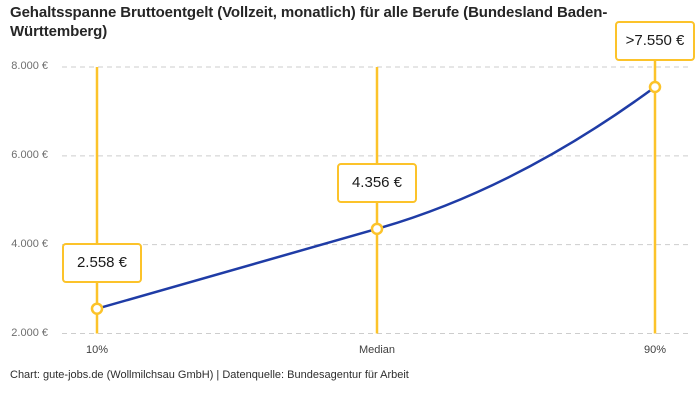  Describe the element at coordinates (377, 350) in the screenshot. I see `x-axis-tick-label: Median` at that location.